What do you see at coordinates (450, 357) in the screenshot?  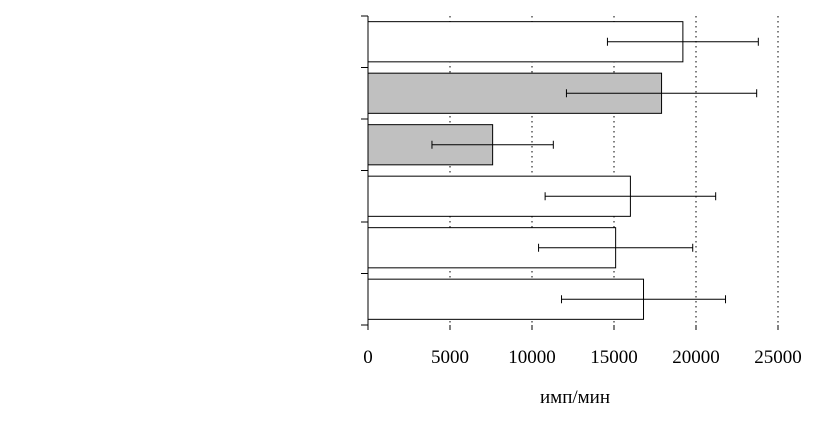 I see `x-tick-label: 5000` at bounding box center [450, 357].